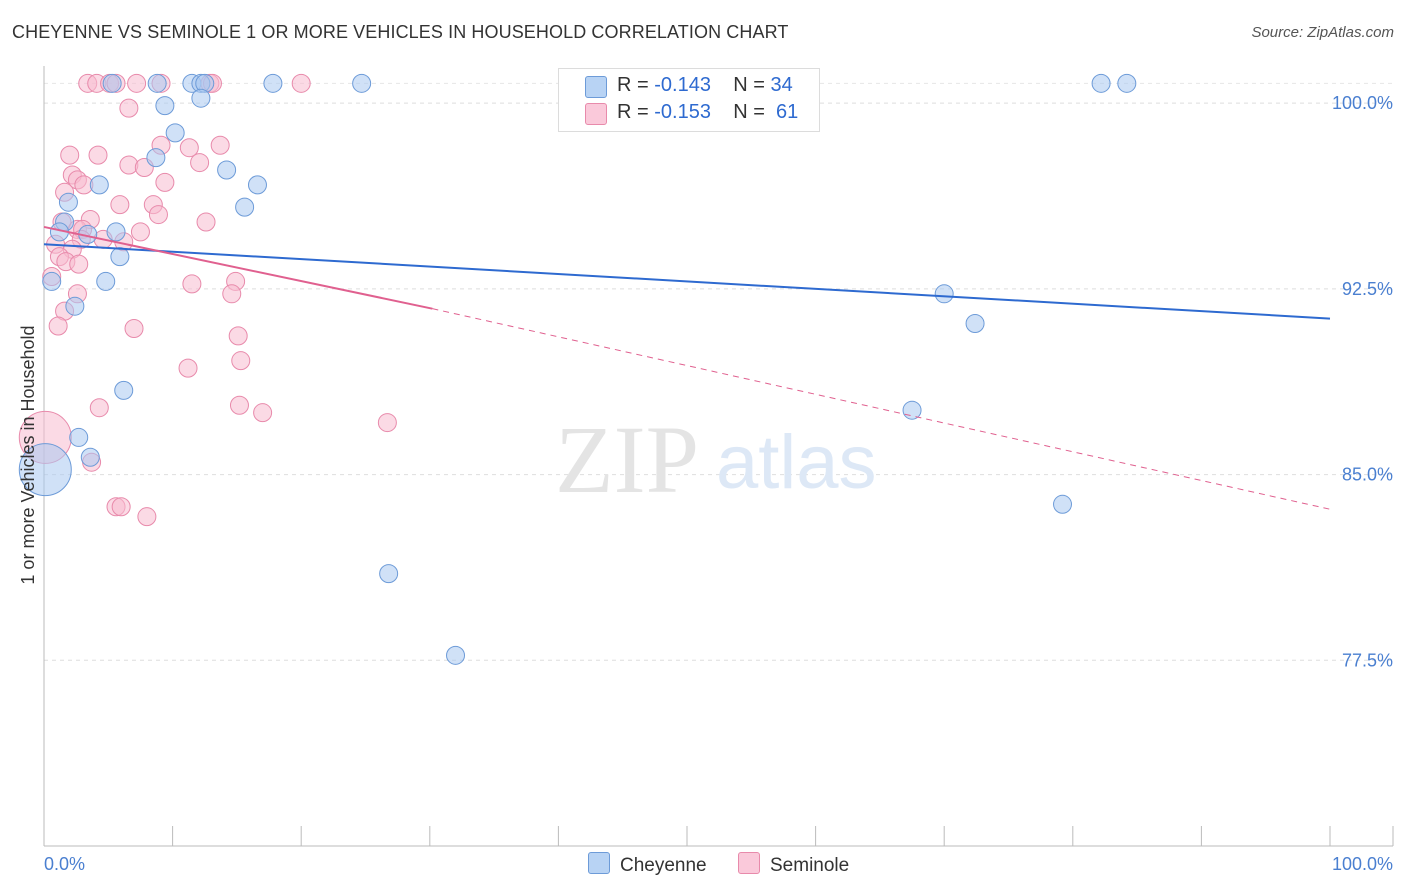 Image resolution: width=1406 pixels, height=892 pixels. I want to click on seminole-r-value: -0.153, so click(682, 112).